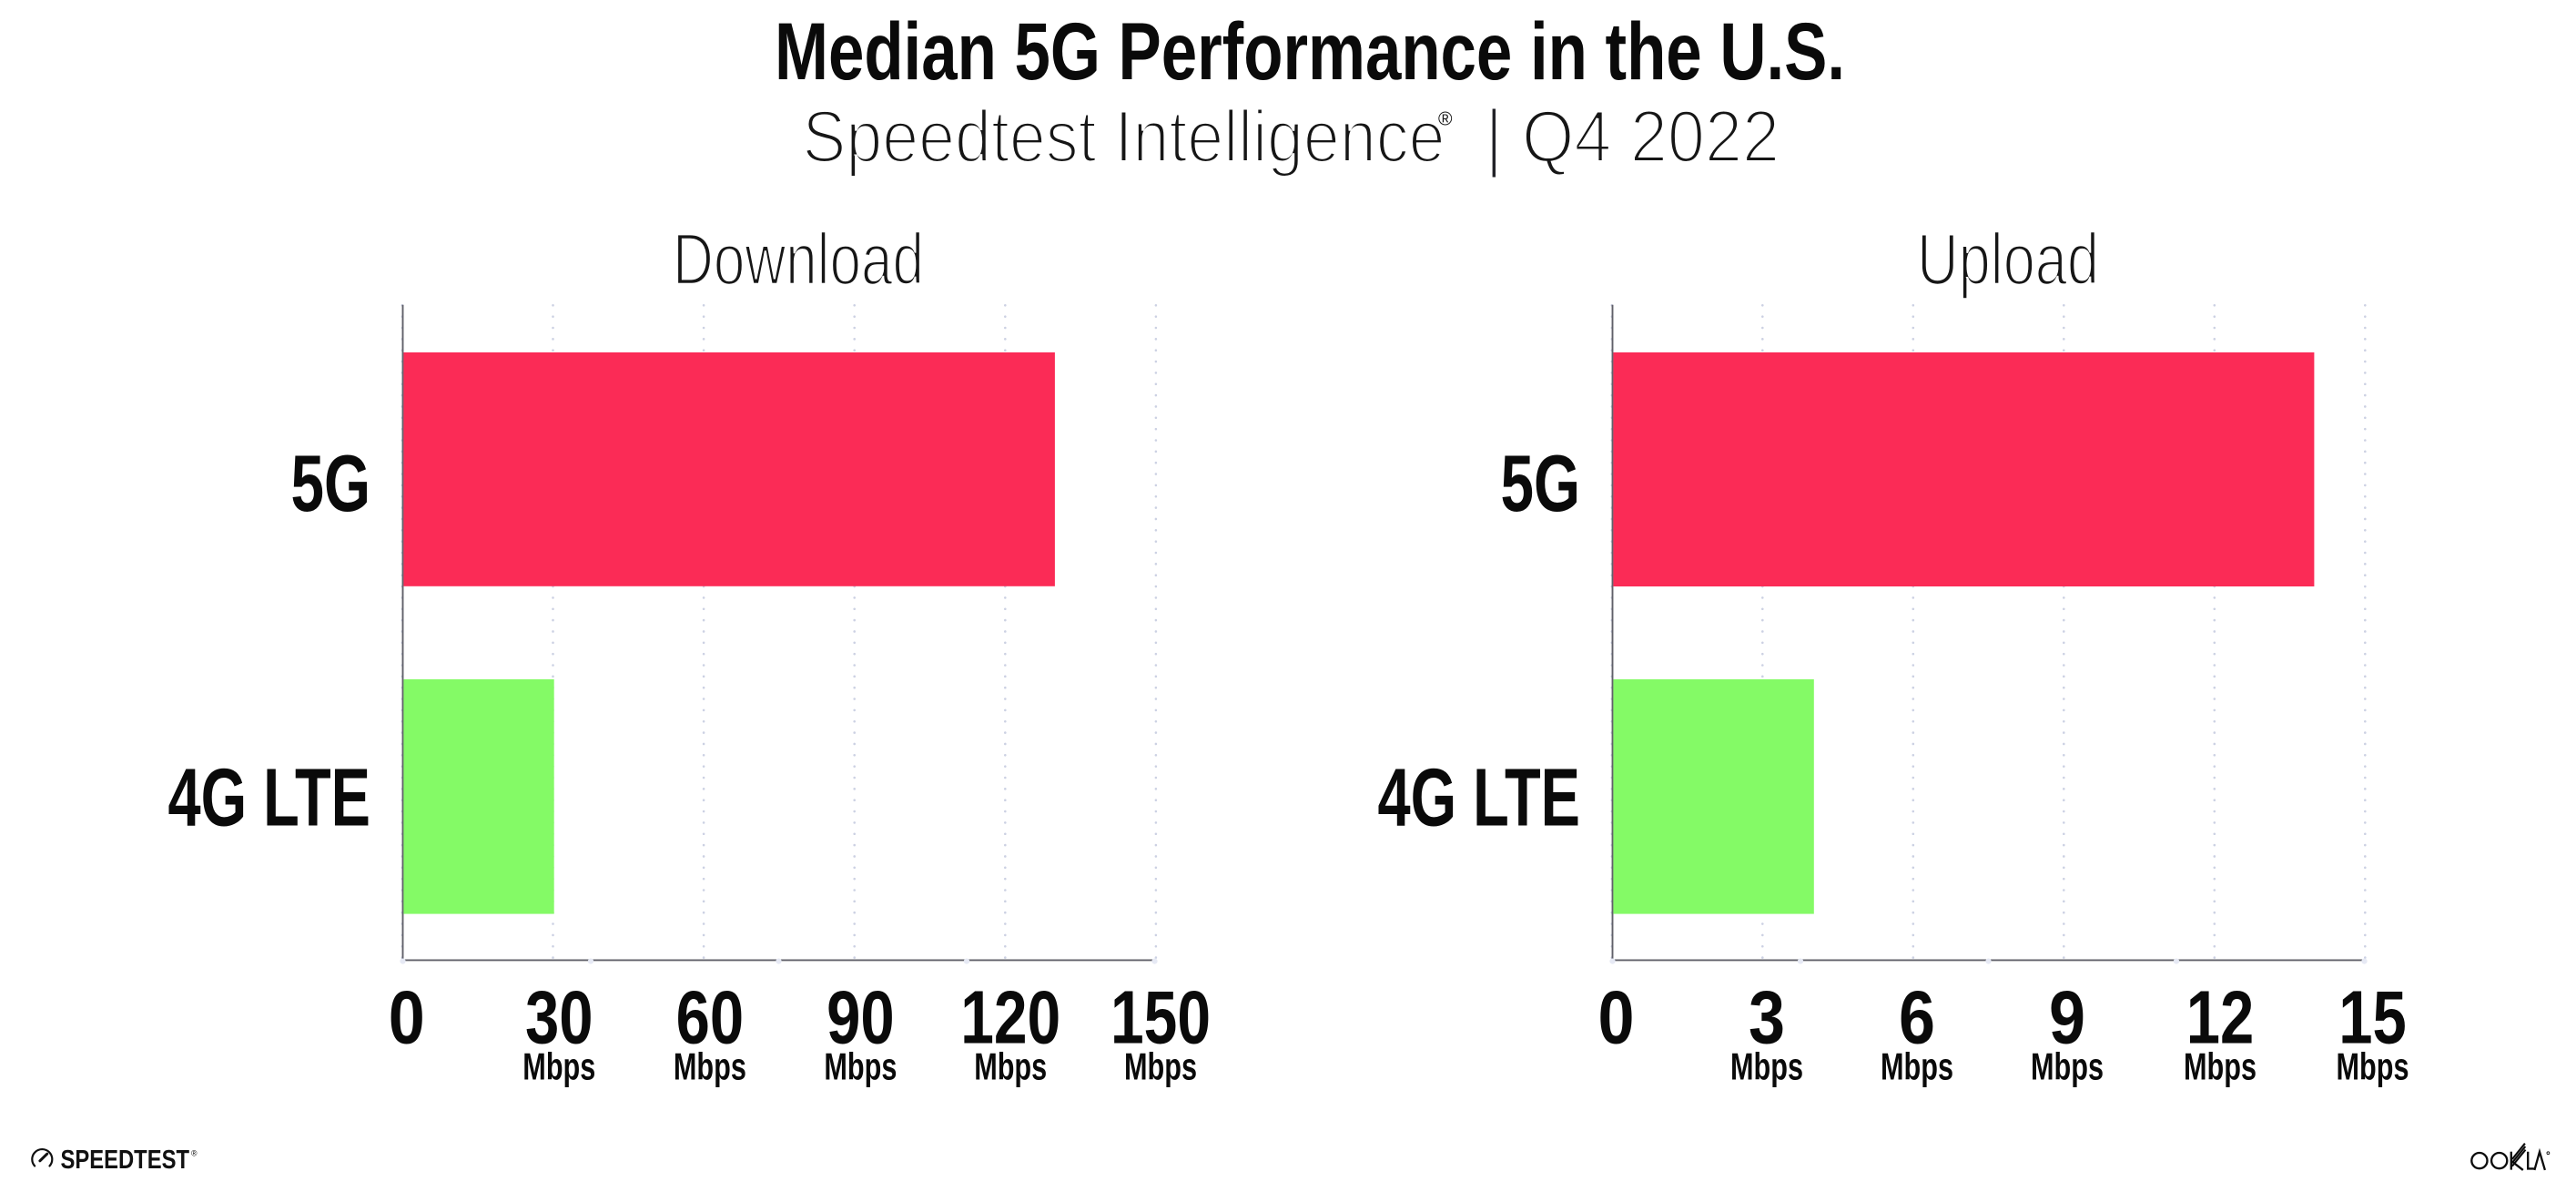  Describe the element at coordinates (1651, 137) in the screenshot. I see `svg-text: Q4 2022` at that location.